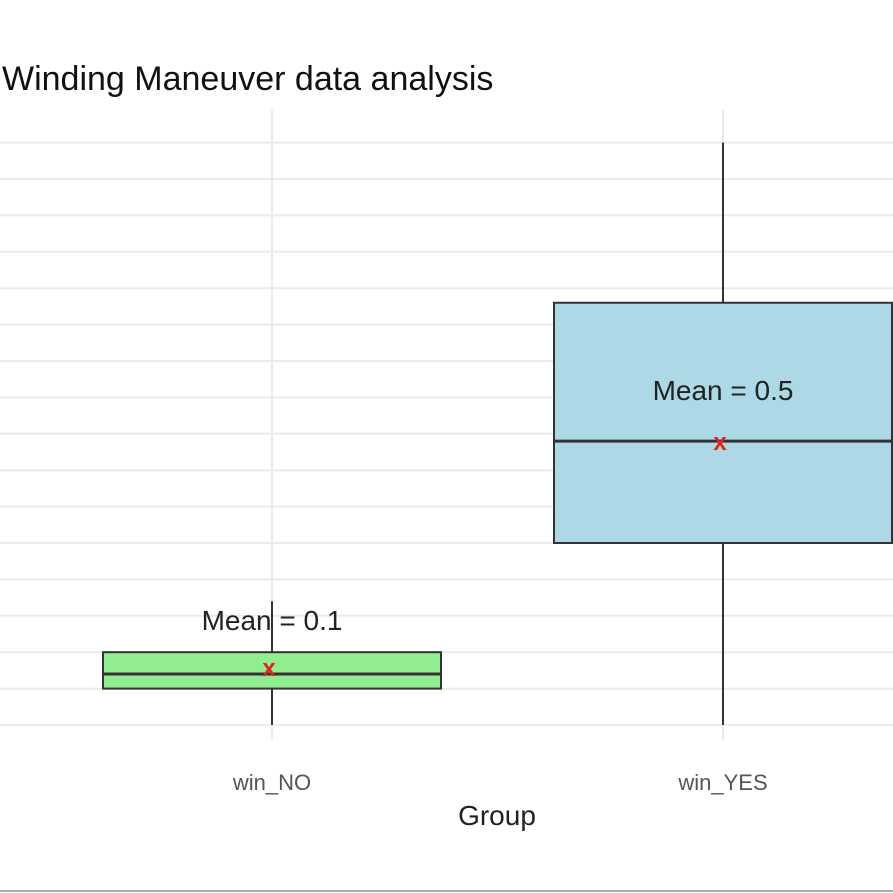  I want to click on x-tick-label: win_YES, so click(722, 782).